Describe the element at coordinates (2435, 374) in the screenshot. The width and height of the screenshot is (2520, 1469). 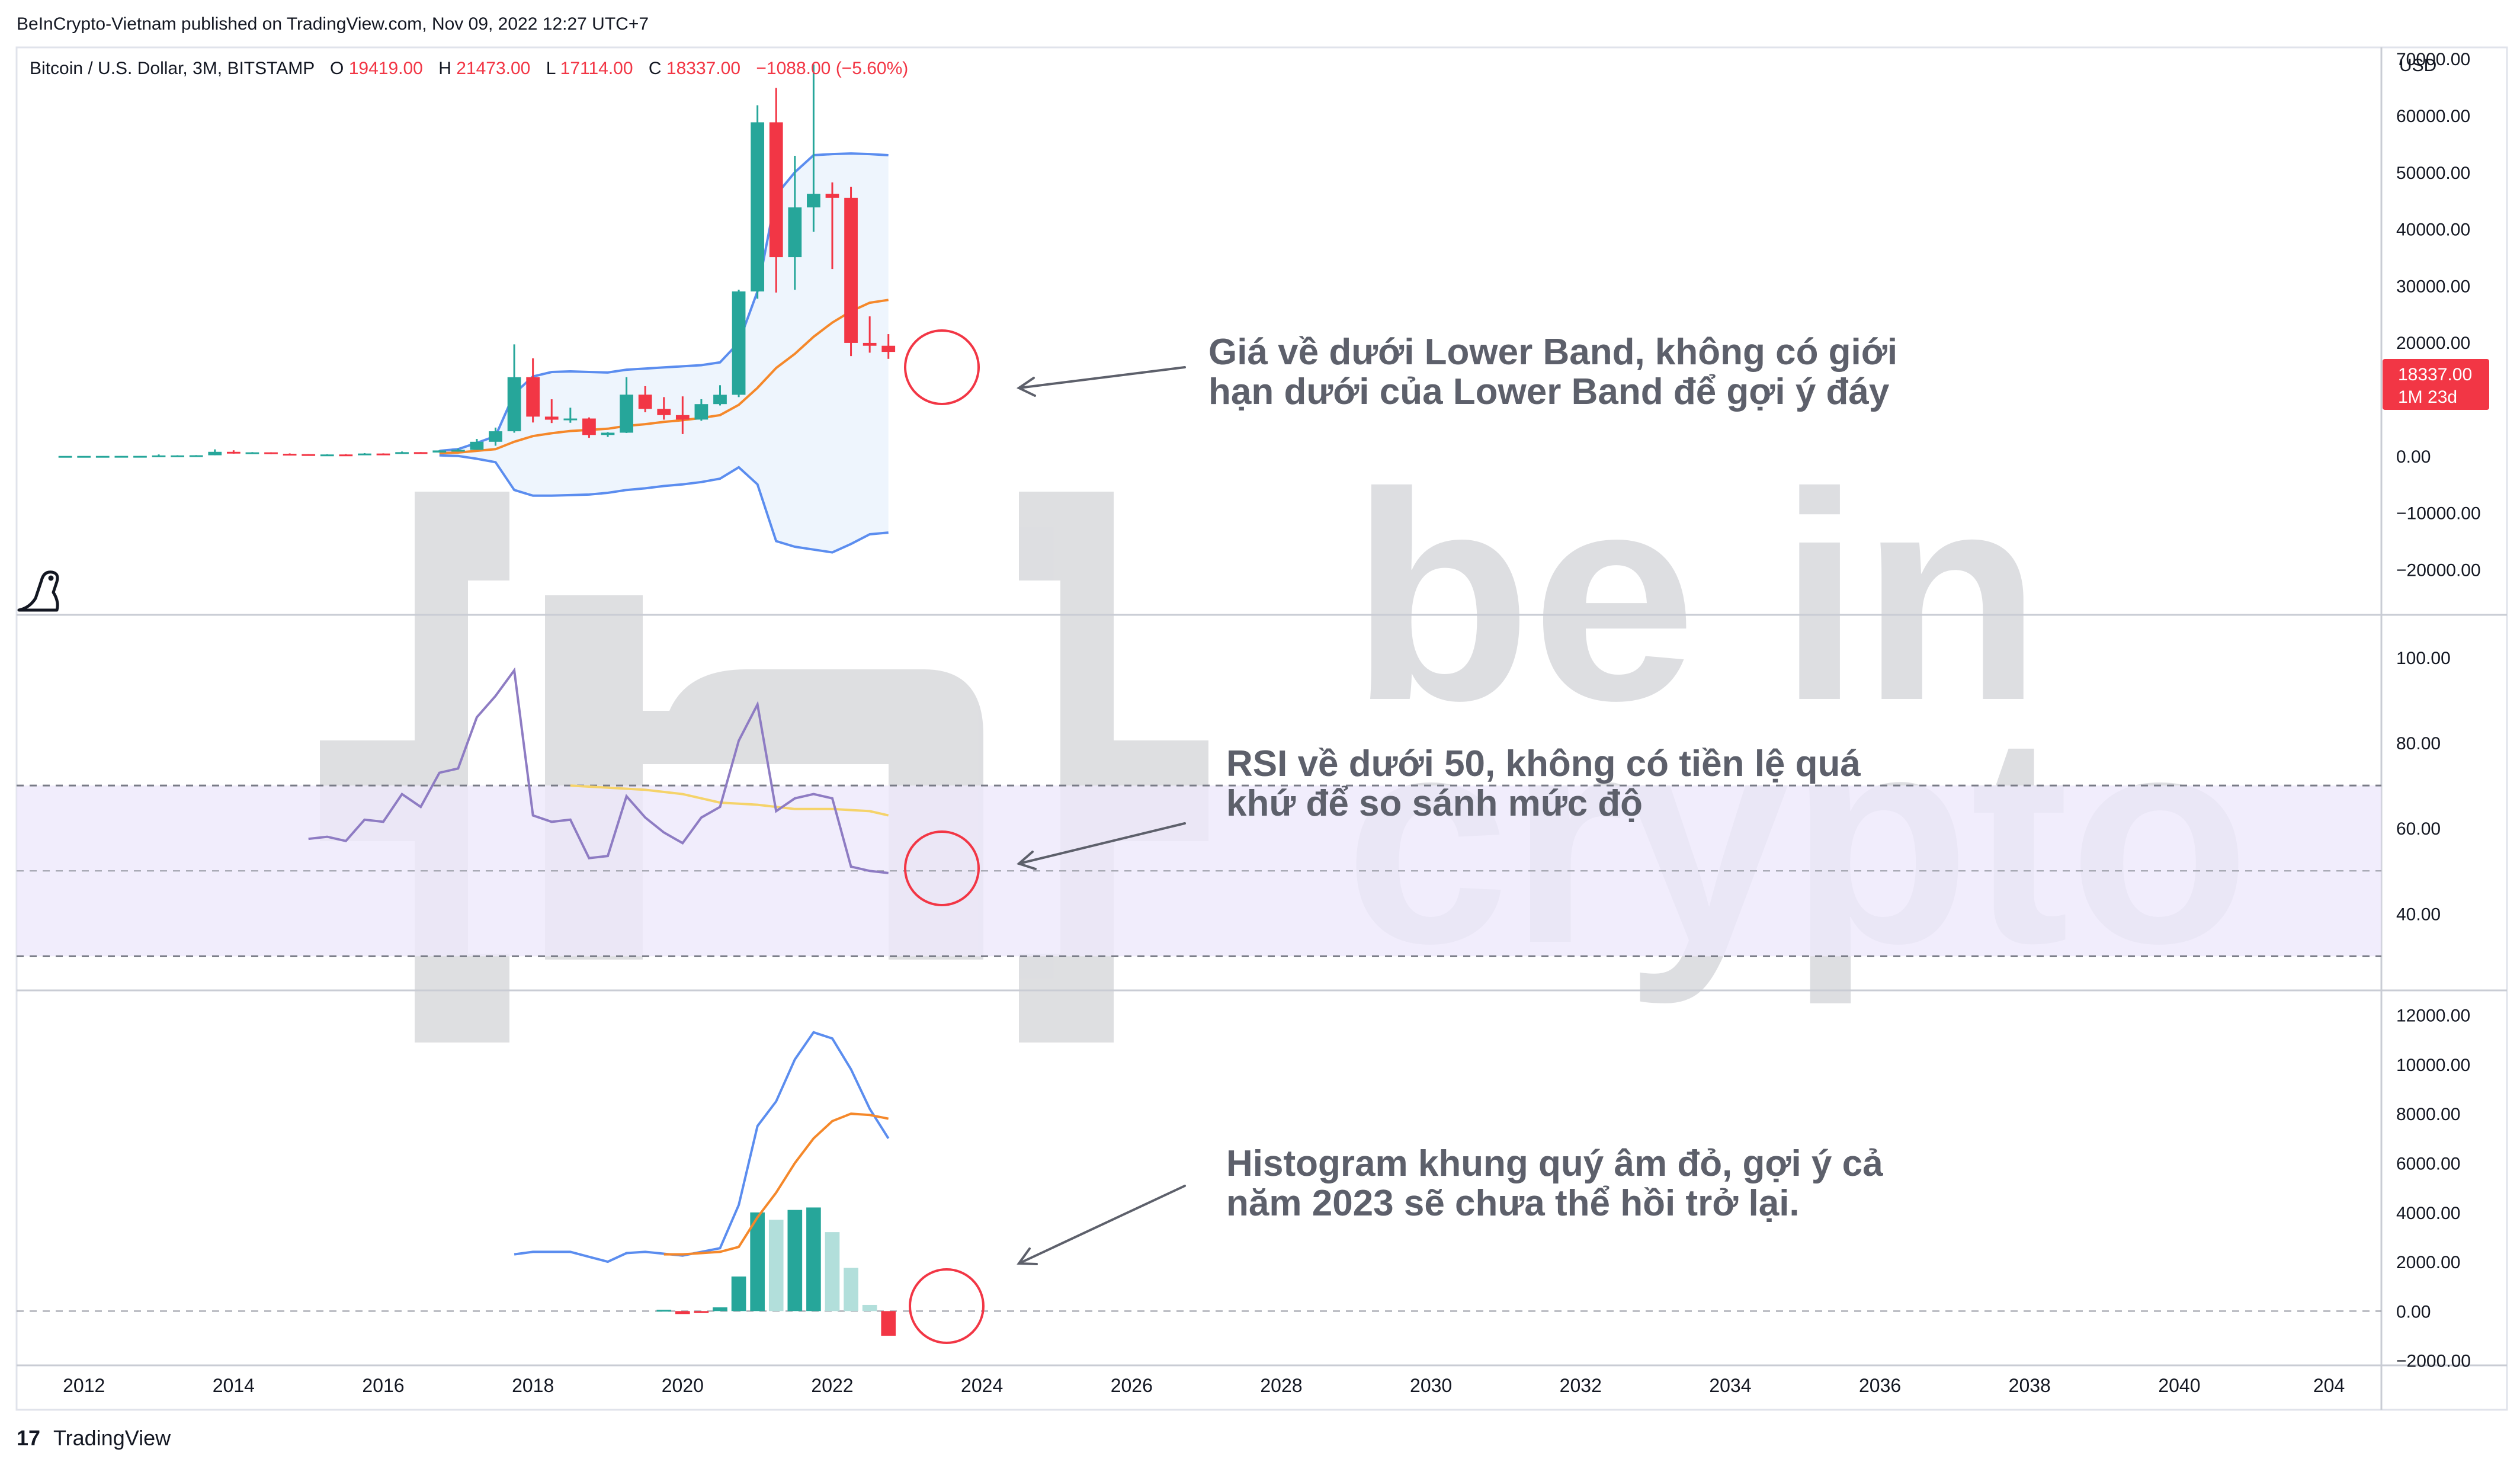
I see `last-price-value: 18337.00` at that location.